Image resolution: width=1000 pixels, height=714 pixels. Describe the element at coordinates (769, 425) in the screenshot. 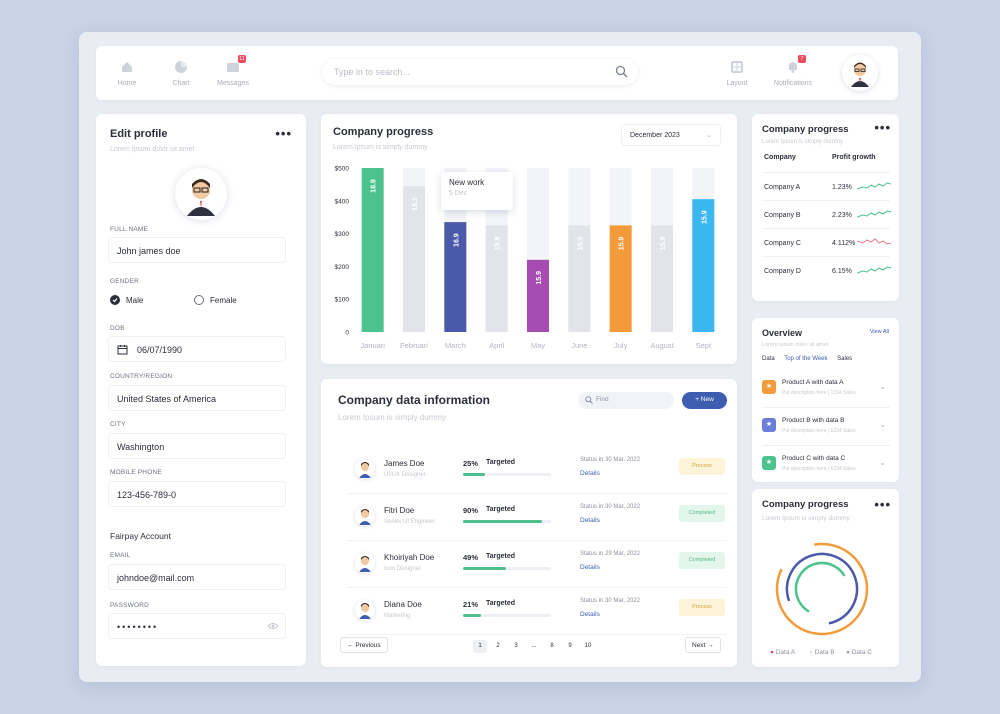

I see `star-icon: ★` at that location.